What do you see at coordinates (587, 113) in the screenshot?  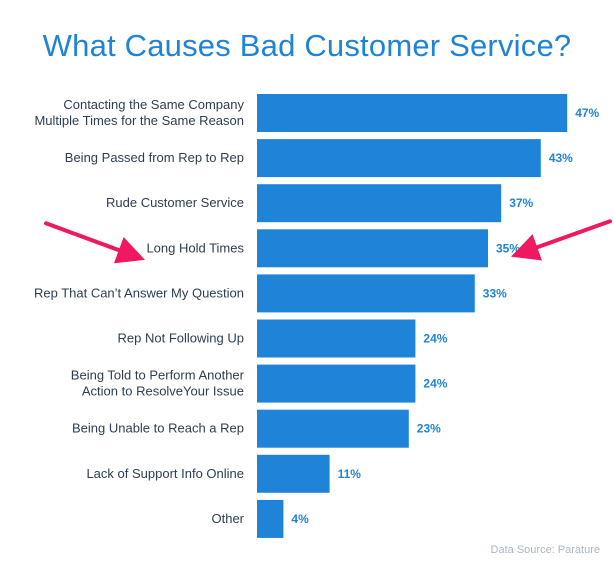 I see `value-label: 47%` at bounding box center [587, 113].